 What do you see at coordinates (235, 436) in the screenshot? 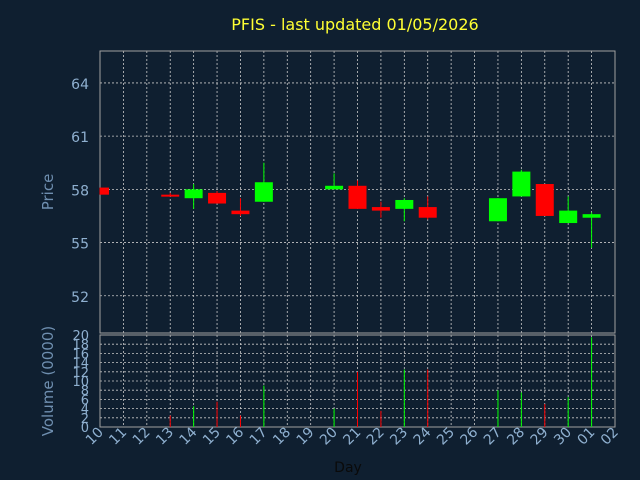
I see `x-tick-label: 16` at bounding box center [235, 436].